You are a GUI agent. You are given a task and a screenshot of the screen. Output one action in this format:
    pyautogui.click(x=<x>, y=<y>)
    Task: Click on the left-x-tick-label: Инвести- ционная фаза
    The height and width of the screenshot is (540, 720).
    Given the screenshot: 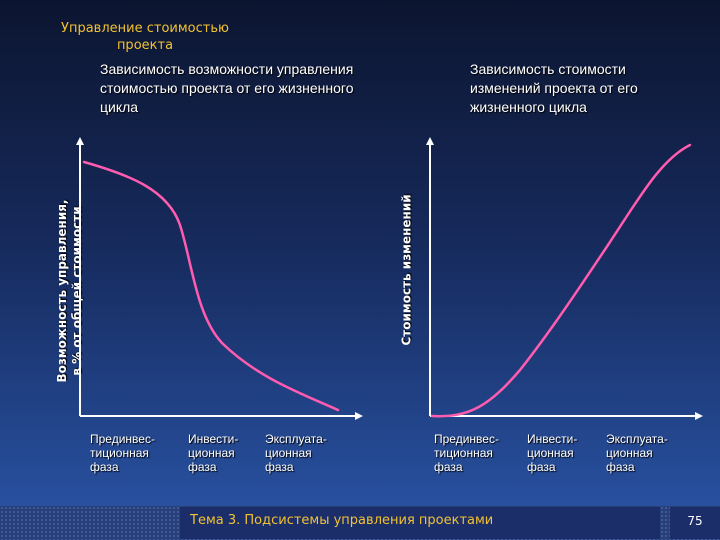 What is the action you would take?
    pyautogui.click(x=213, y=453)
    